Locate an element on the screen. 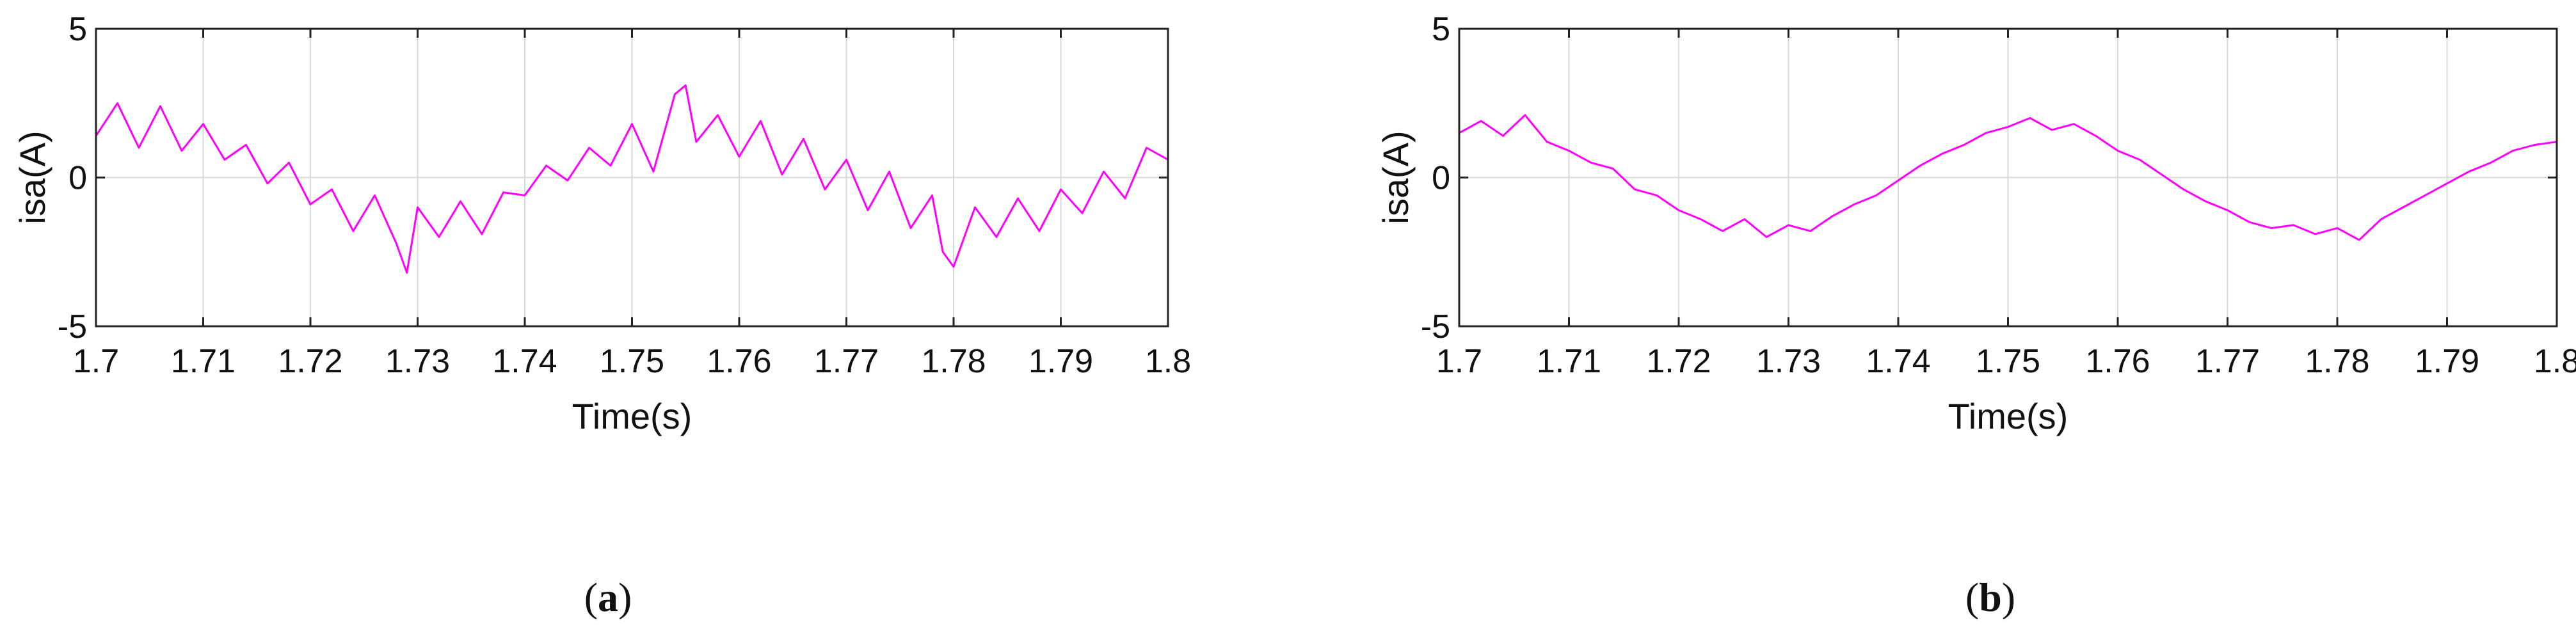  y-tick-label-a: 5 is located at coordinates (77, 29).